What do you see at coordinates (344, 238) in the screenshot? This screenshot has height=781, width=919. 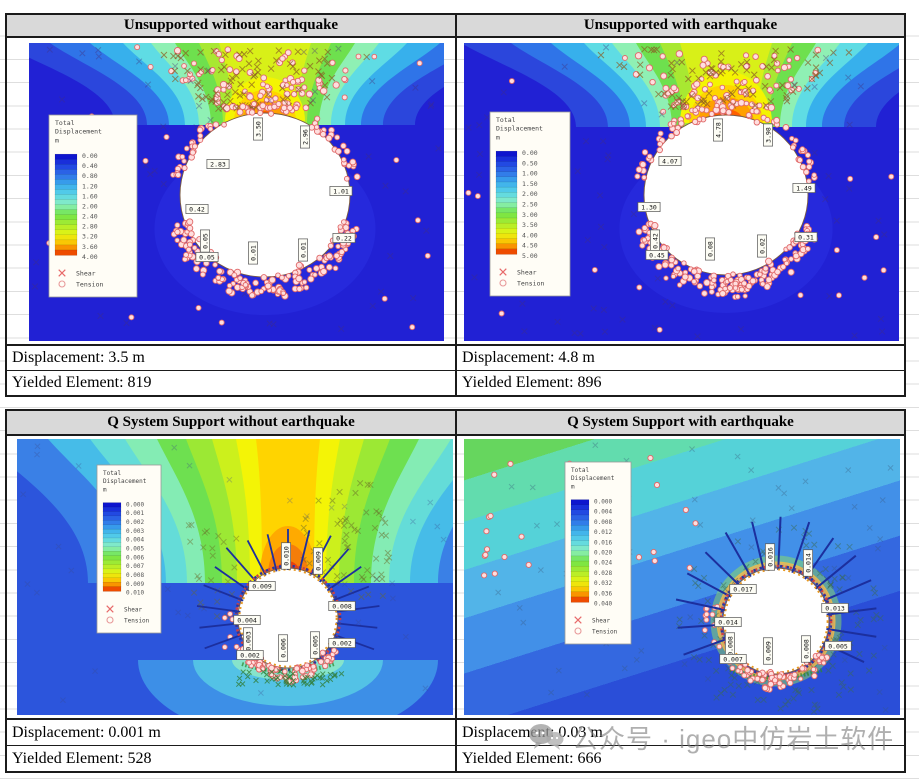 I see `svg-text: 0.22` at bounding box center [344, 238].